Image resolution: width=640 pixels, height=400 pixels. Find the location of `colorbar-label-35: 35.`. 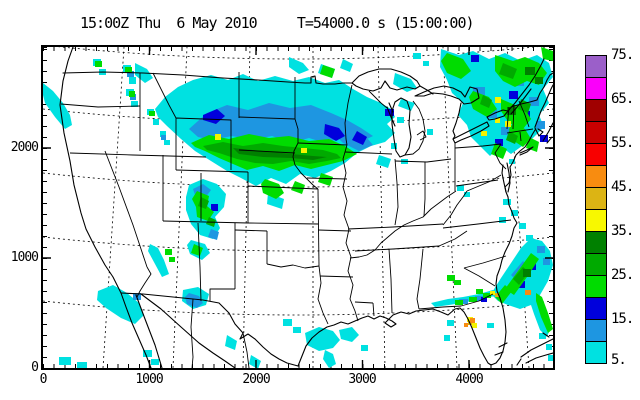

colorbar-label-35: 35. is located at coordinates (622, 231).